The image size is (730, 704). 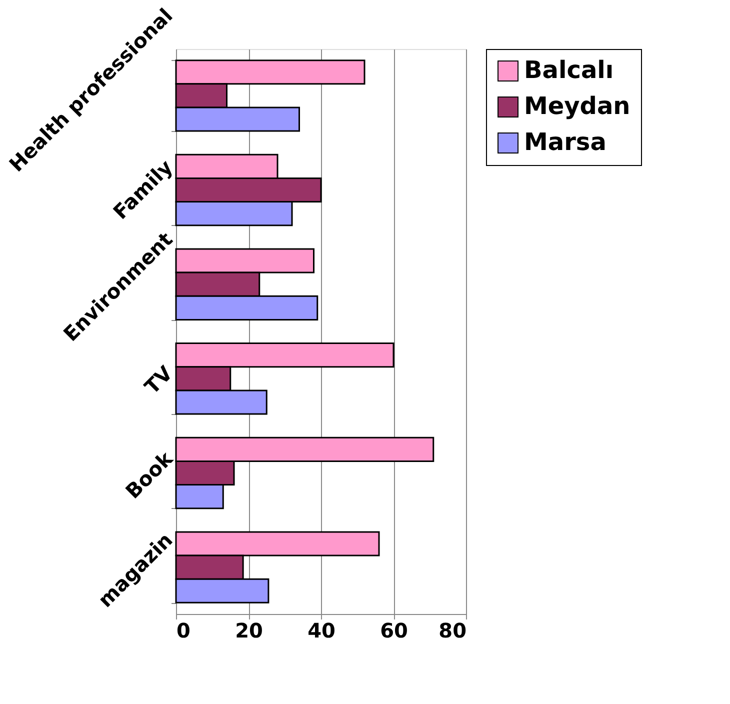 I want to click on legend-label: Marsa, so click(x=565, y=142).